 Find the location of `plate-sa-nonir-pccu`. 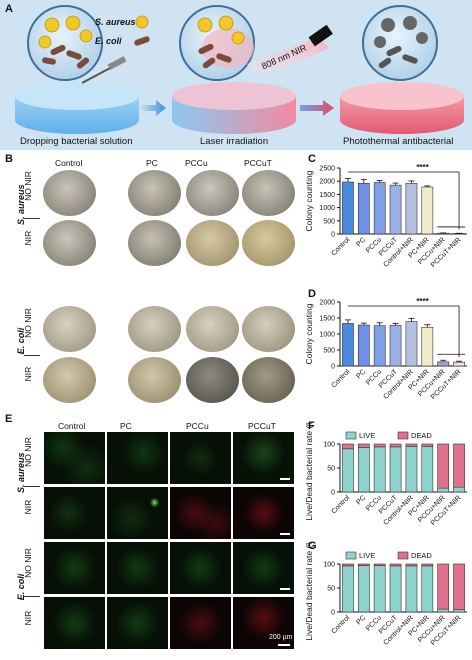

plate-sa-nonir-pccu is located at coordinates (212, 193).